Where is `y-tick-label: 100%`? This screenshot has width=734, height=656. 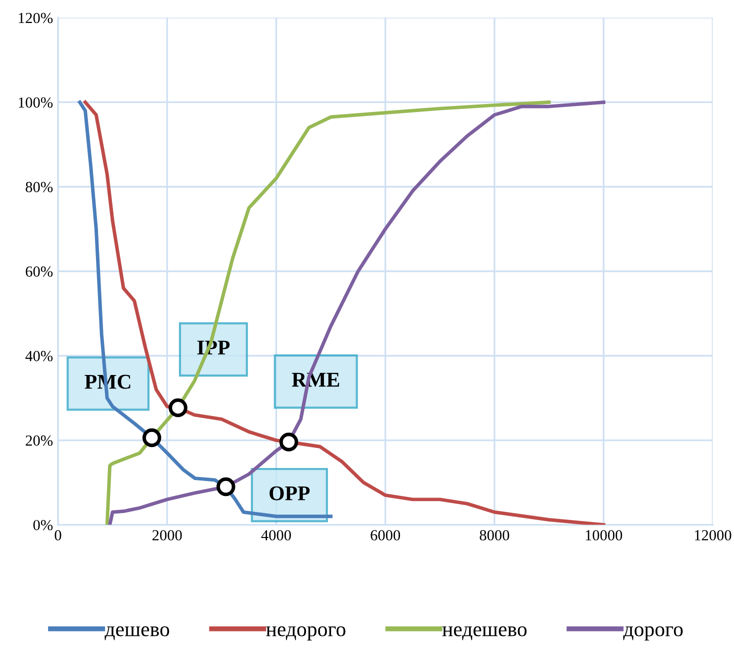 y-tick-label: 100% is located at coordinates (35, 102).